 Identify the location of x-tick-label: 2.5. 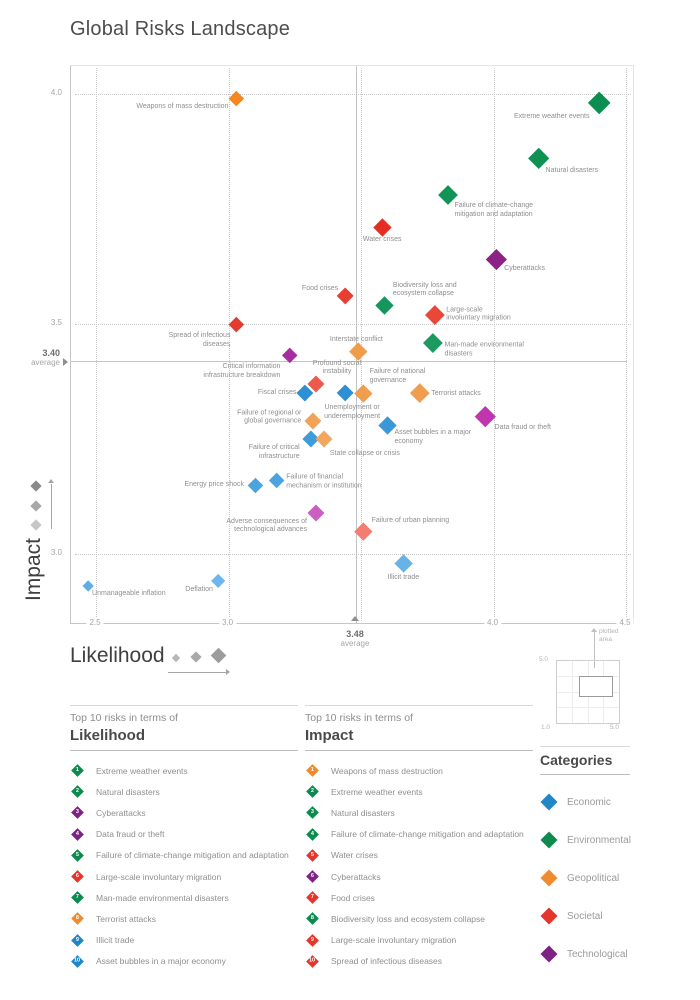
(95, 622).